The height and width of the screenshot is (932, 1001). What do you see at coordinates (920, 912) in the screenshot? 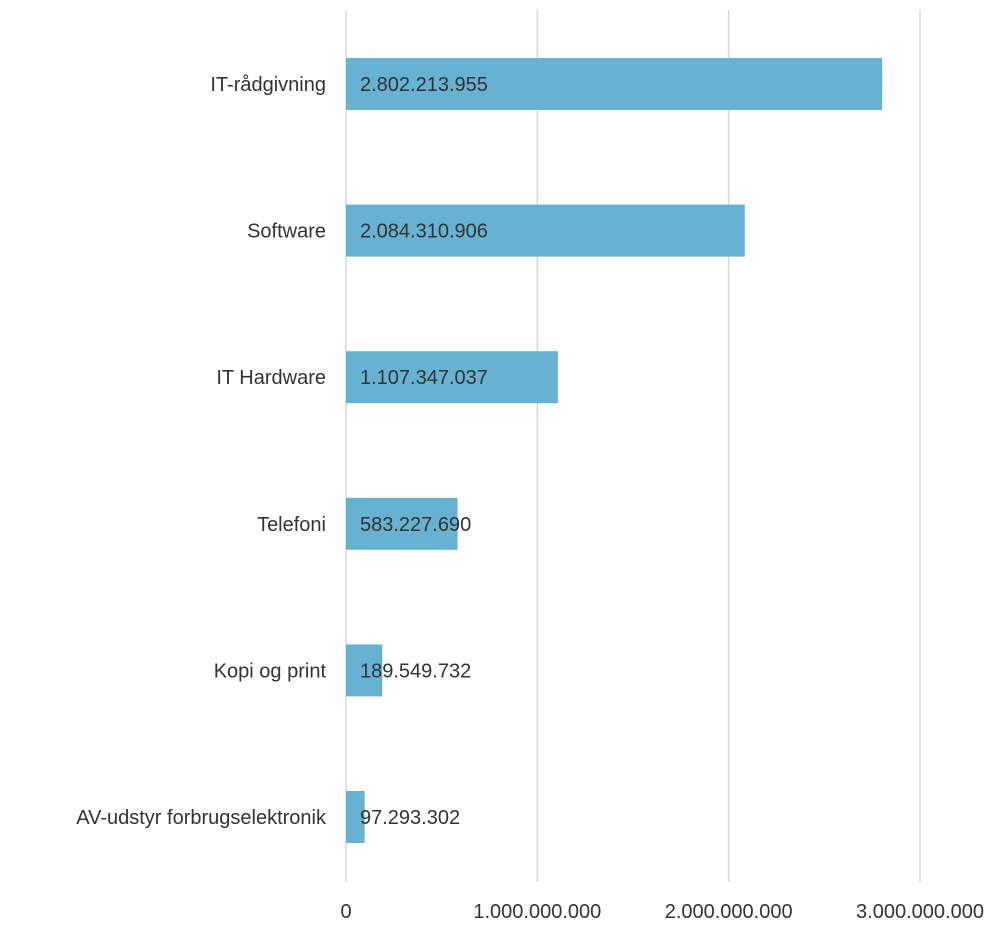
I see `x-tick-label-3: 3.000.000.000` at bounding box center [920, 912].